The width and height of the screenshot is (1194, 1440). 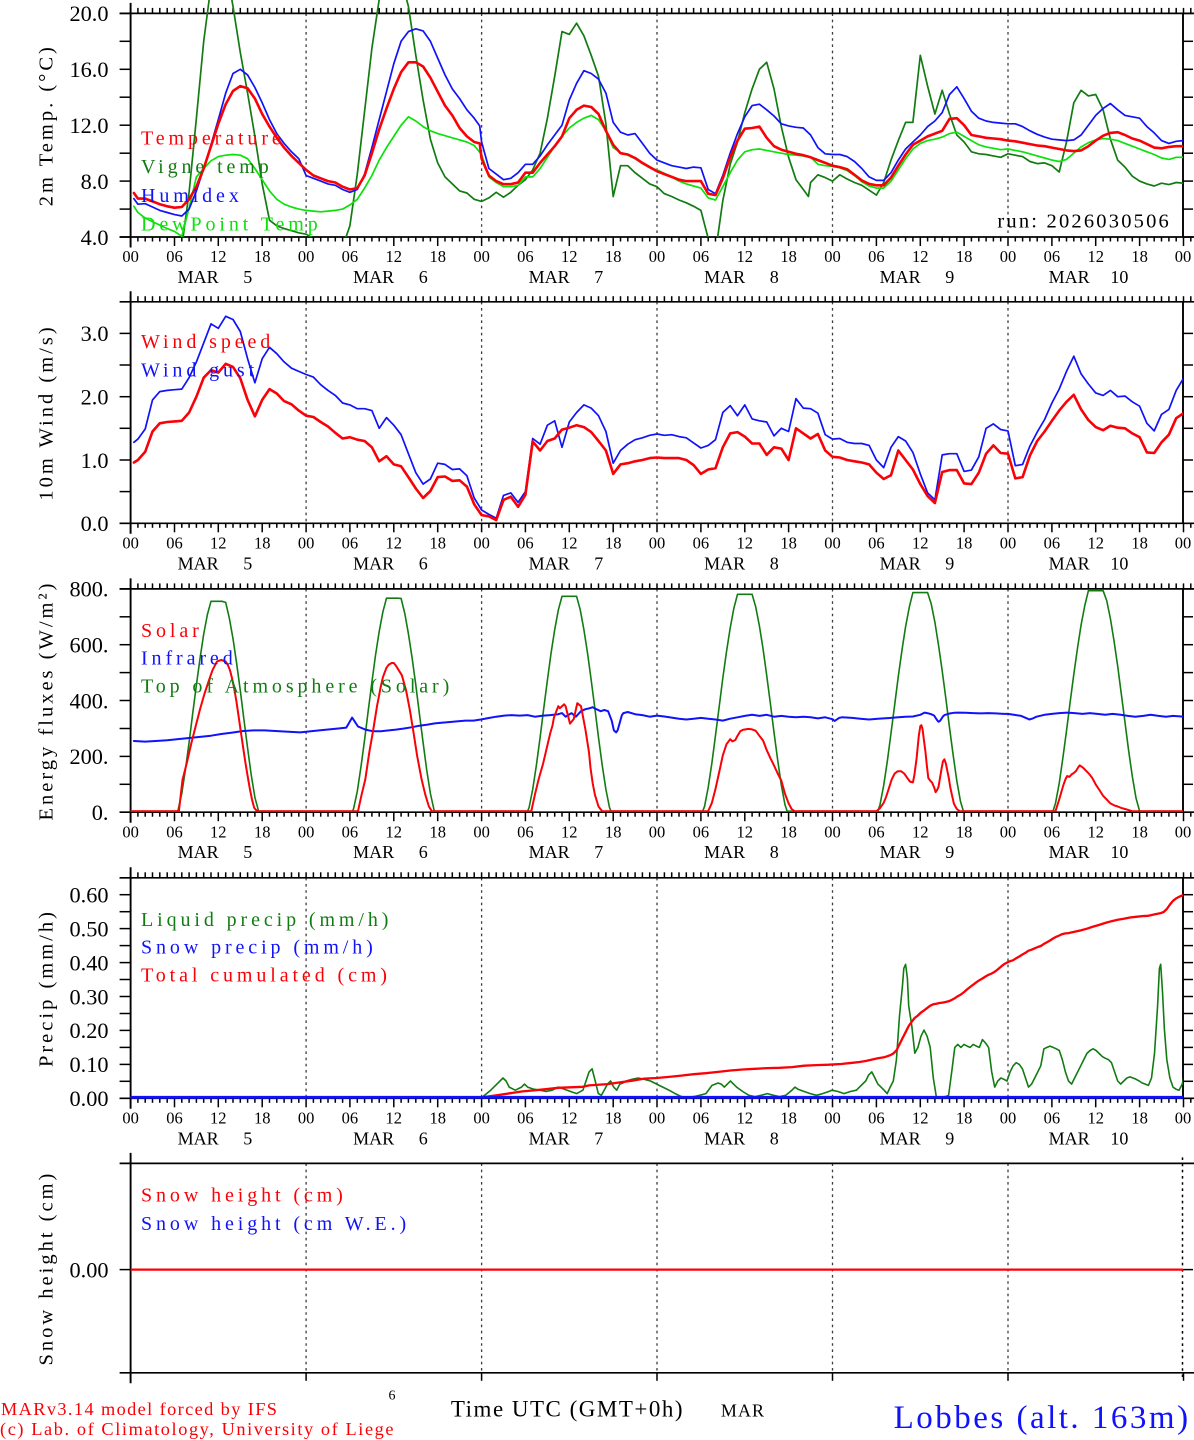 I want to click on svg-text: 0.00, so click(x=88, y=1269).